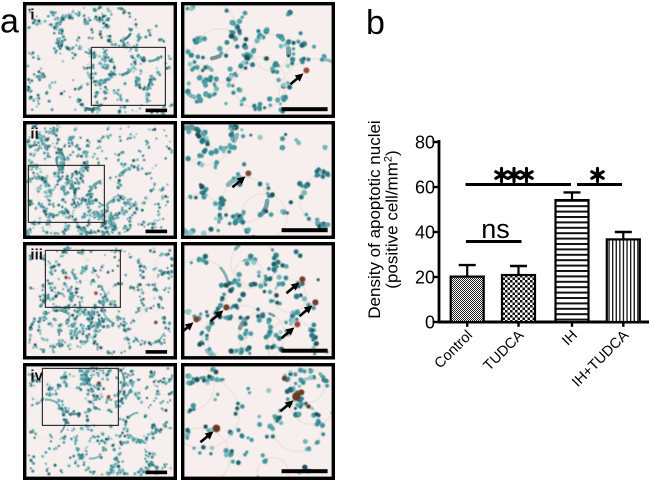  What do you see at coordinates (495, 229) in the screenshot?
I see `svg-text: ns` at bounding box center [495, 229].